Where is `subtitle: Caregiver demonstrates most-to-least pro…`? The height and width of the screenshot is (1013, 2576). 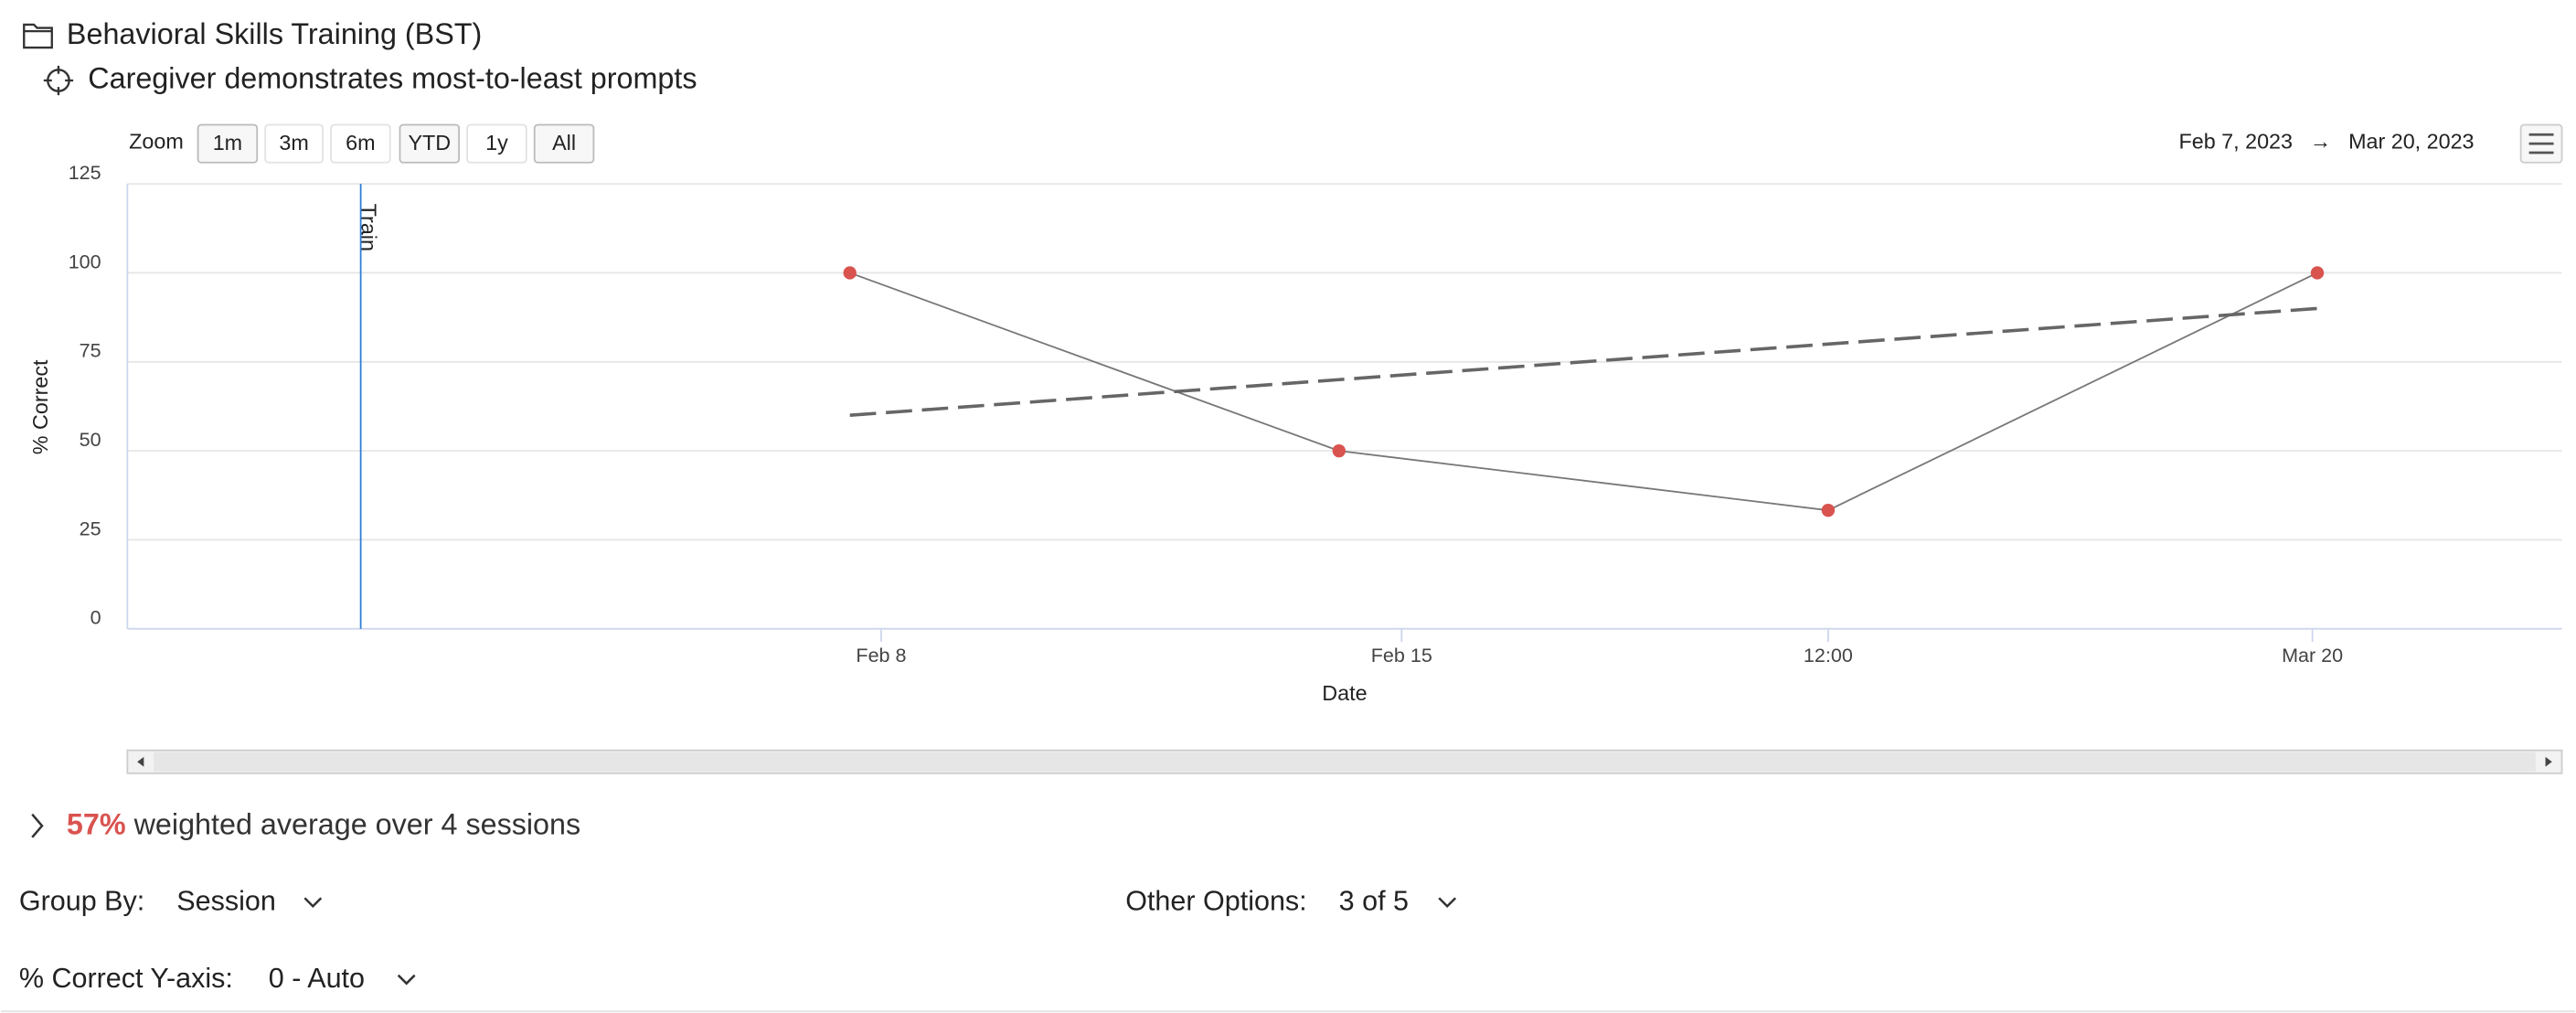 subtitle: Caregiver demonstrates most-to-least pro… is located at coordinates (392, 78).